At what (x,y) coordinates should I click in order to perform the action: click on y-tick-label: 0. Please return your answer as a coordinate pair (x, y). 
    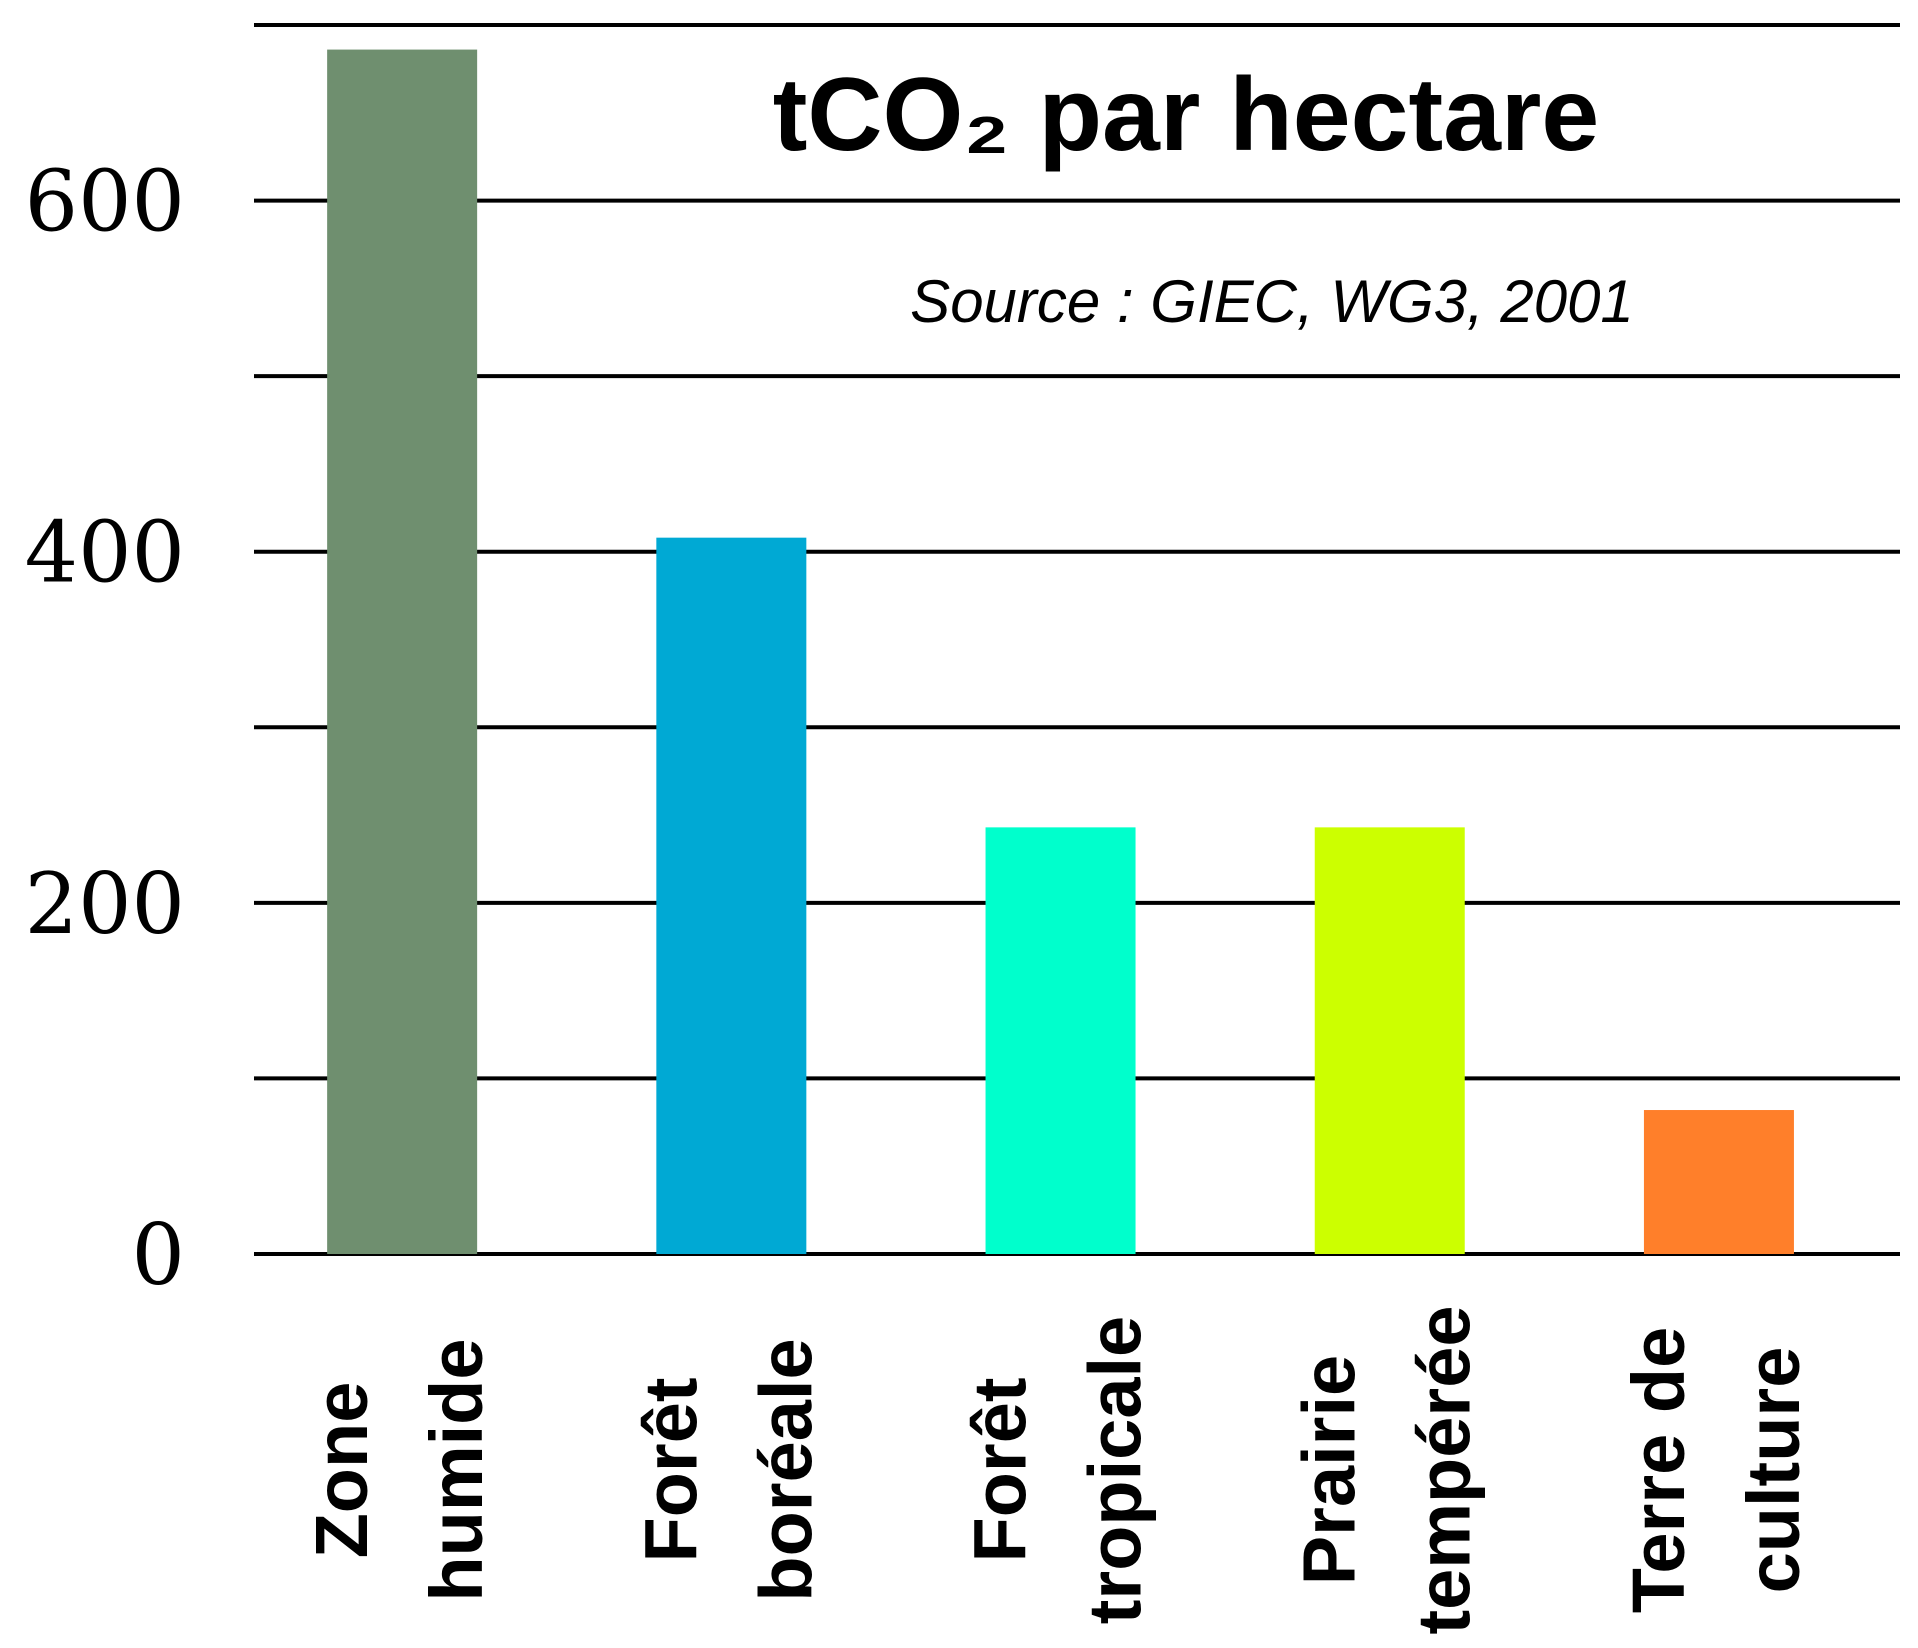
    Looking at the image, I should click on (158, 1255).